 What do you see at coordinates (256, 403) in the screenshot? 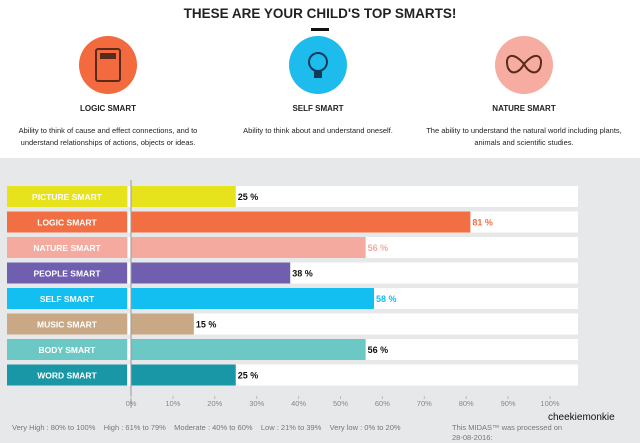
I see `x-tick-label: 30%` at bounding box center [256, 403].